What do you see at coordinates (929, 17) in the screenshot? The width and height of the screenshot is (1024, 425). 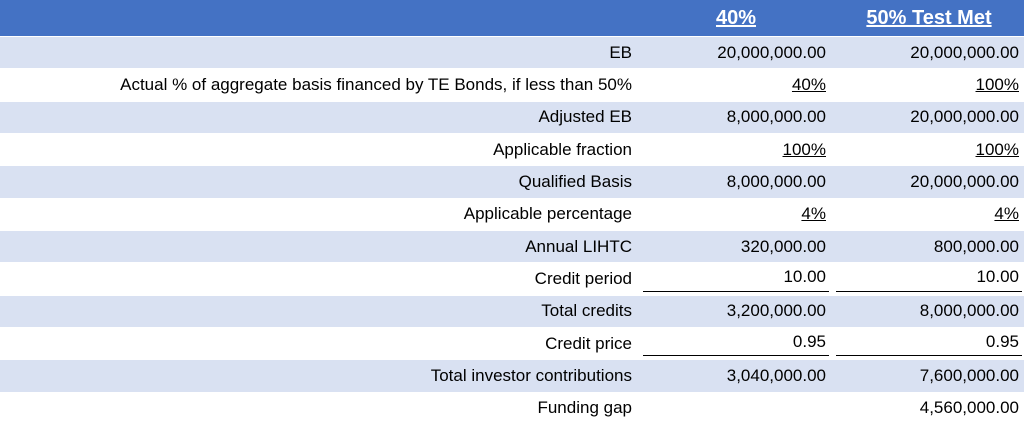 I see `column-header: 50% Test Met` at bounding box center [929, 17].